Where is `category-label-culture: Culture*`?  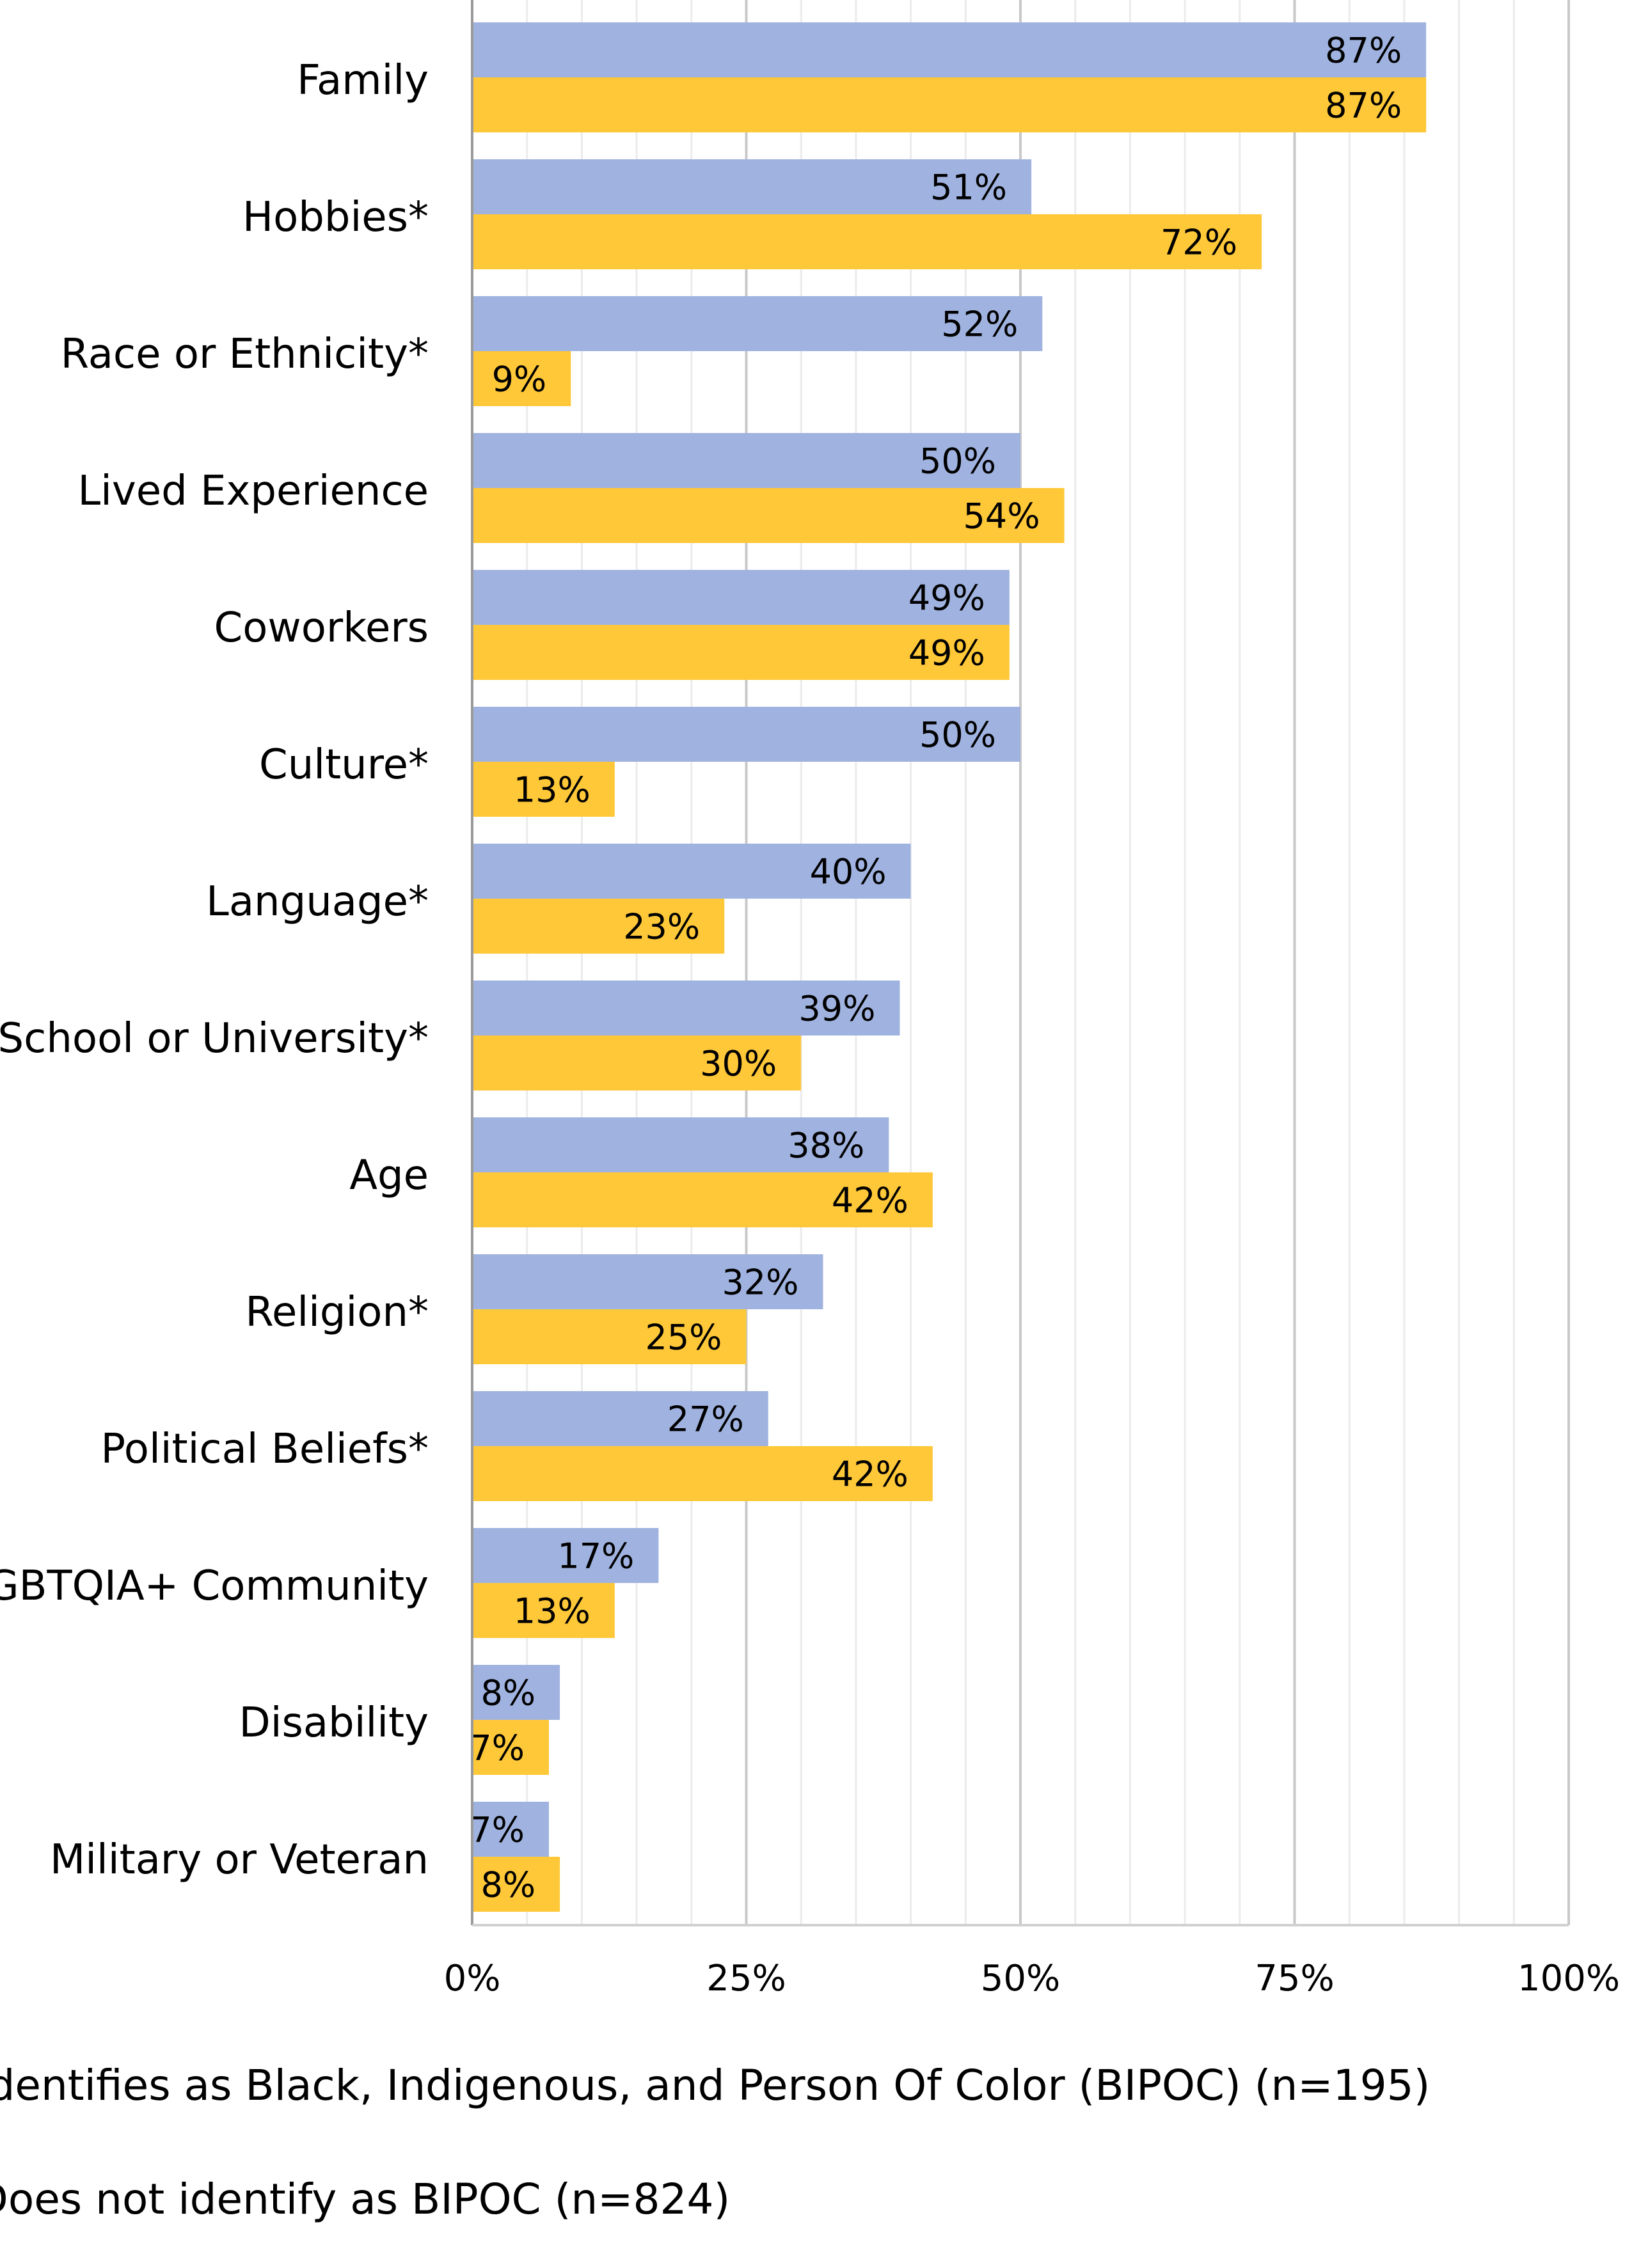 category-label-culture: Culture* is located at coordinates (344, 765).